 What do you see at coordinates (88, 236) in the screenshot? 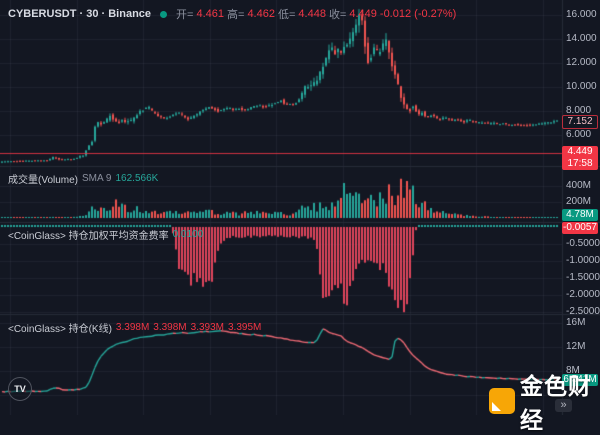
I see `funding-title: <CoinGlass> 持仓加权平均资金费率` at bounding box center [88, 236].